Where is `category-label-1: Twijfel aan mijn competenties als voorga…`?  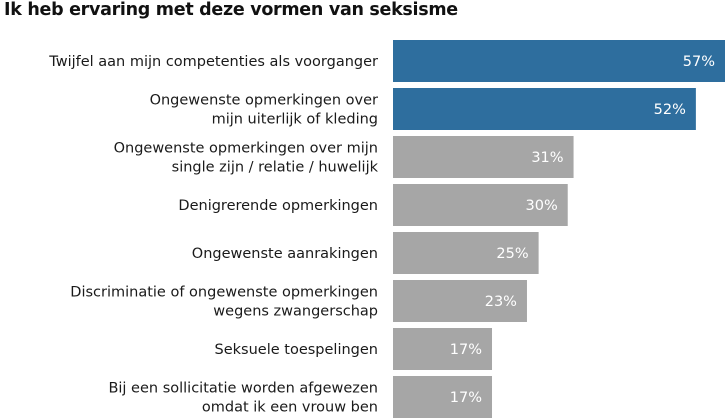
category-label-1: Twijfel aan mijn competenties als voorga… is located at coordinates (213, 62).